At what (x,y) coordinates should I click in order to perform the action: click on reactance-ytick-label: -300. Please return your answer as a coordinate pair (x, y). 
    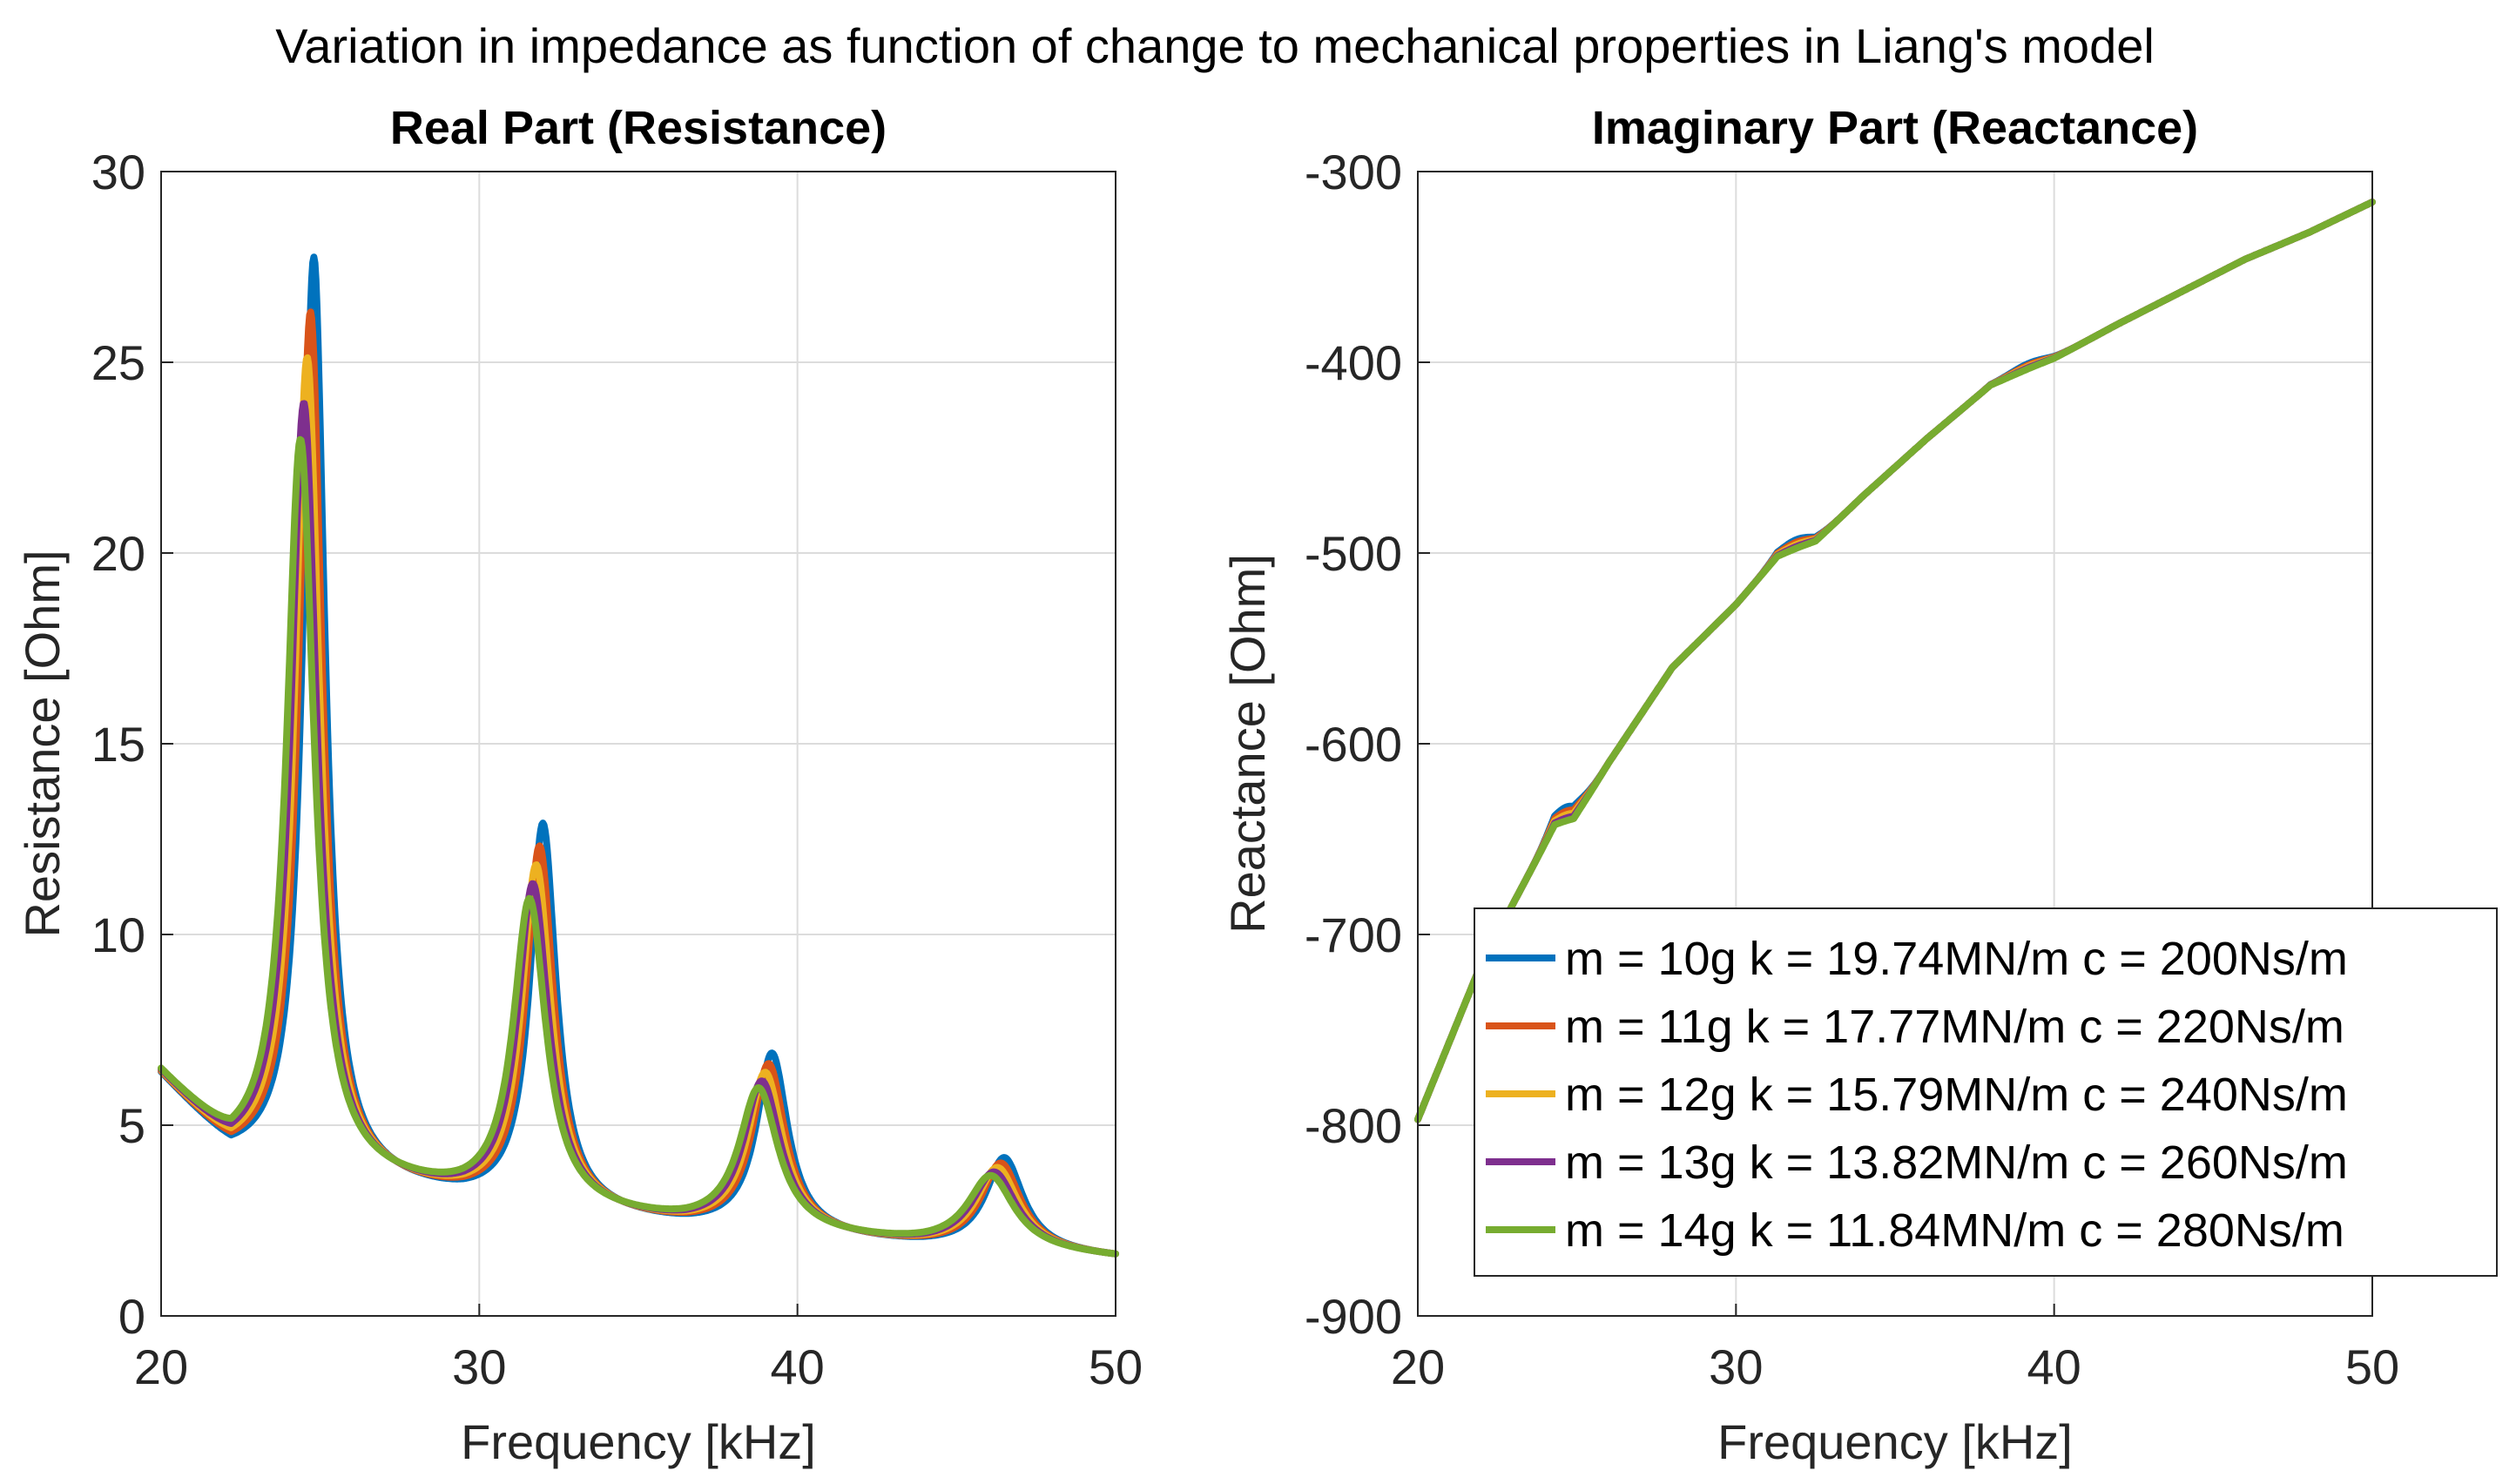
    Looking at the image, I should click on (1353, 172).